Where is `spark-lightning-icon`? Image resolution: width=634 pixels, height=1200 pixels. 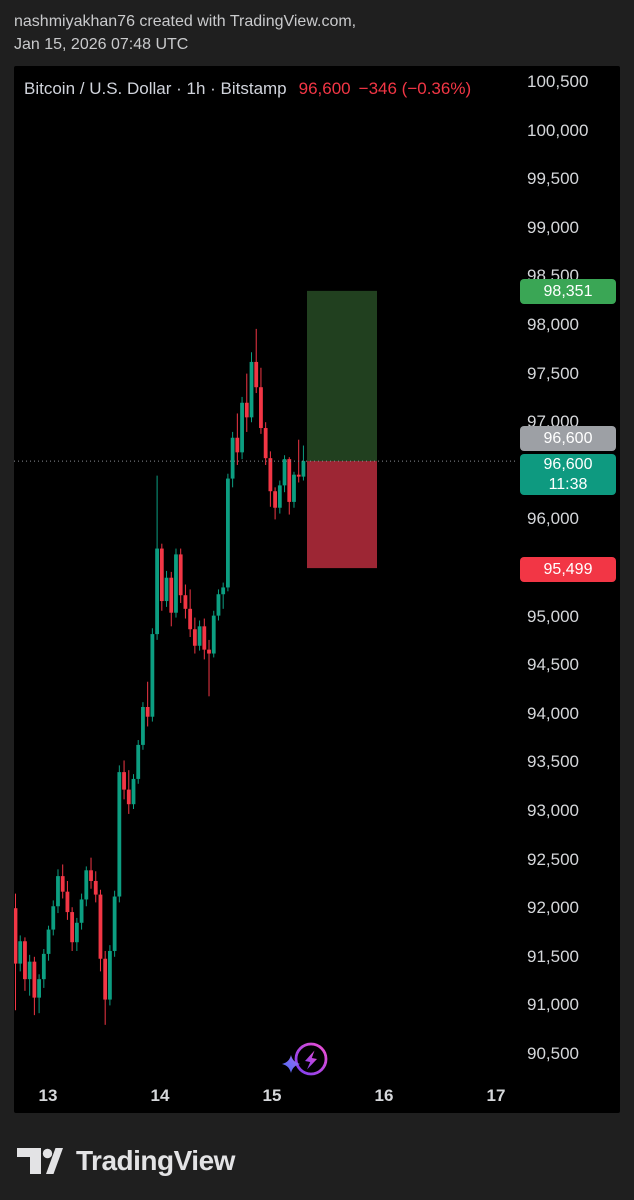 spark-lightning-icon is located at coordinates (305, 1059).